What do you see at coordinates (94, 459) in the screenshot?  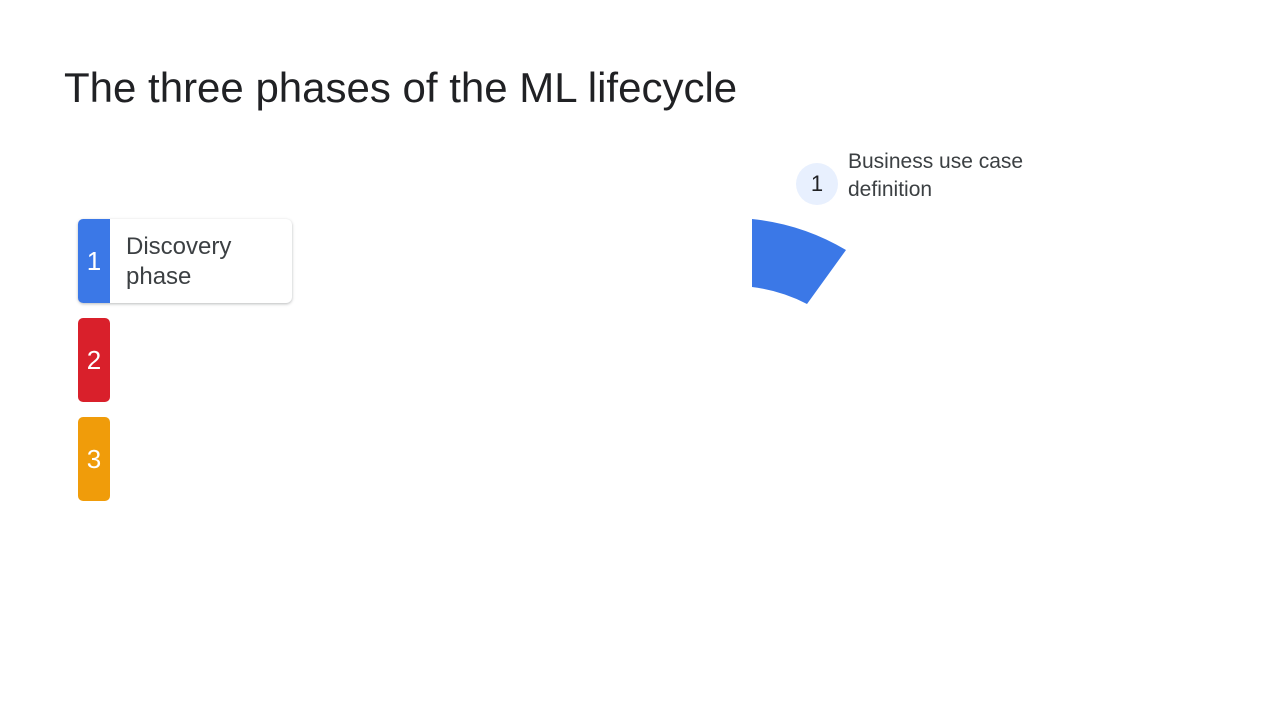 I see `phase-number-tab: 3` at bounding box center [94, 459].